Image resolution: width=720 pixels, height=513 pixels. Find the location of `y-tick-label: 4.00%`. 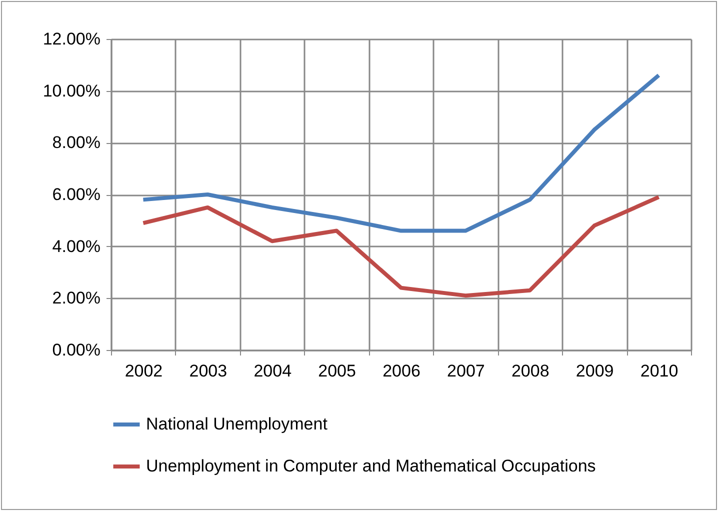

y-tick-label: 4.00% is located at coordinates (76, 246).